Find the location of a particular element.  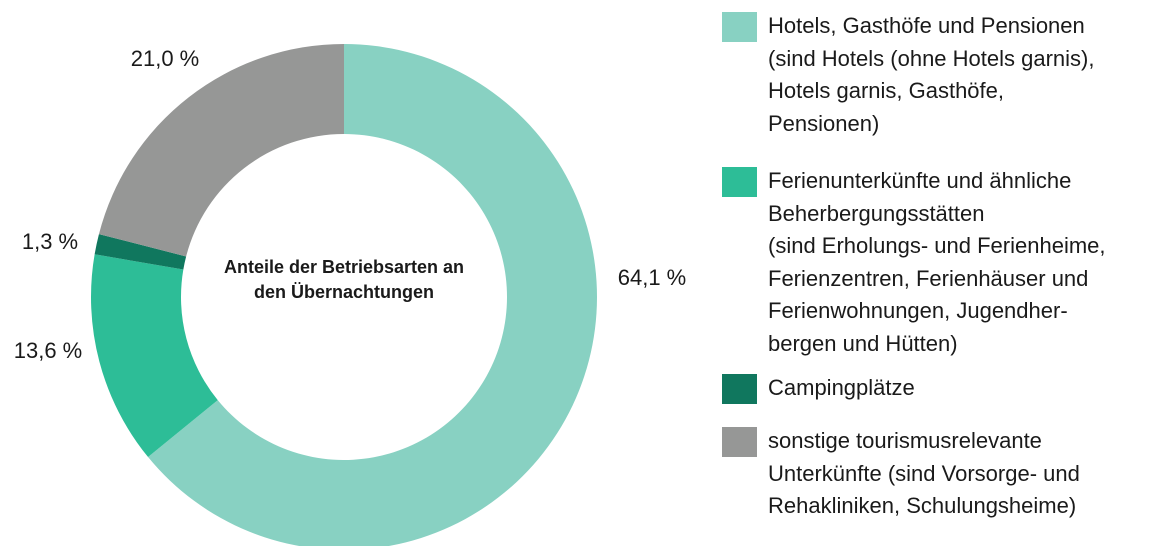

value-label: 64,1 % is located at coordinates (652, 277).